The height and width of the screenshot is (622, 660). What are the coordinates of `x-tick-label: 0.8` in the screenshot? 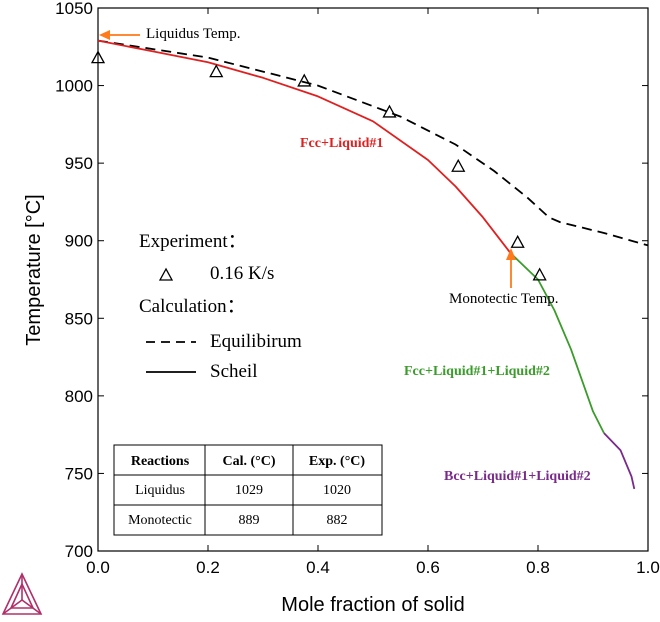 It's located at (538, 567).